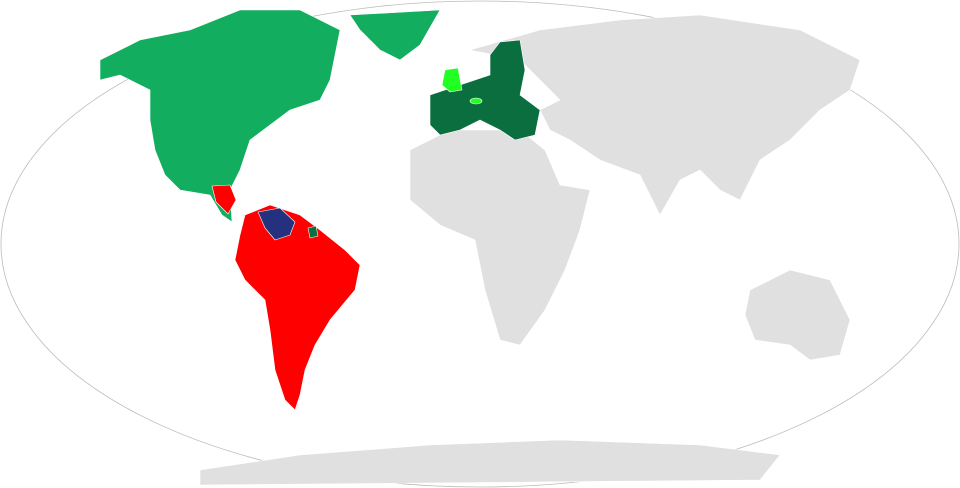  Describe the element at coordinates (395, 35) in the screenshot. I see `region-greenland` at that location.